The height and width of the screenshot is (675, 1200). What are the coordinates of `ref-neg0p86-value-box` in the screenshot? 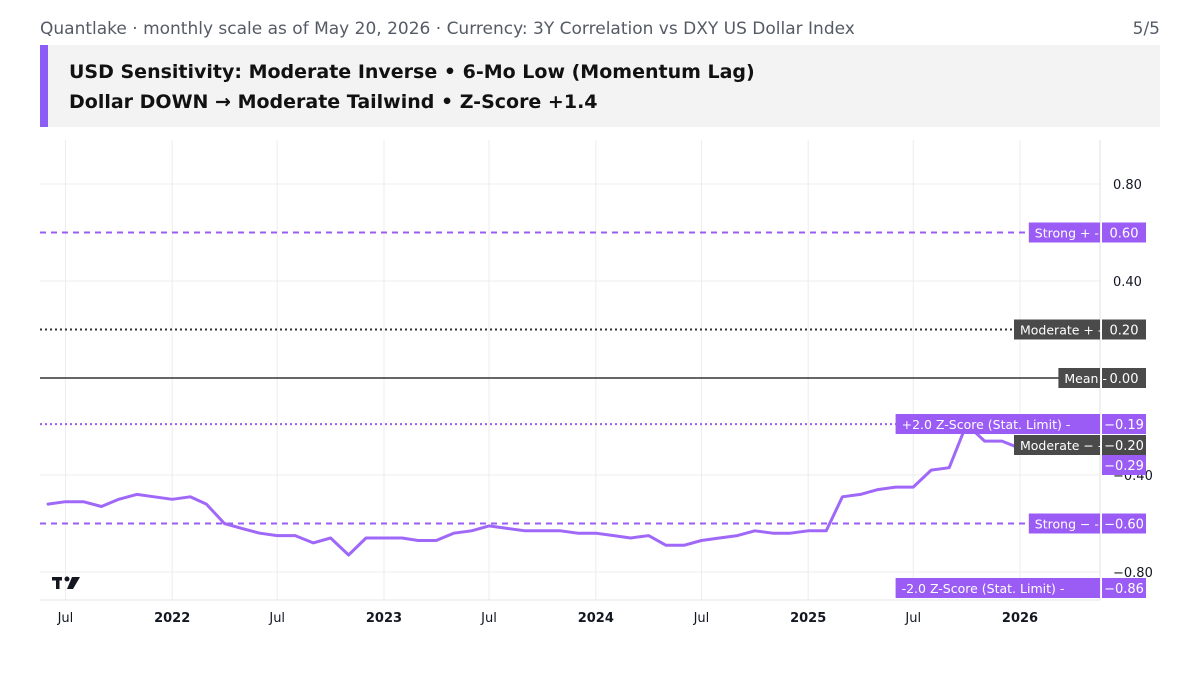 It's located at (1124, 588).